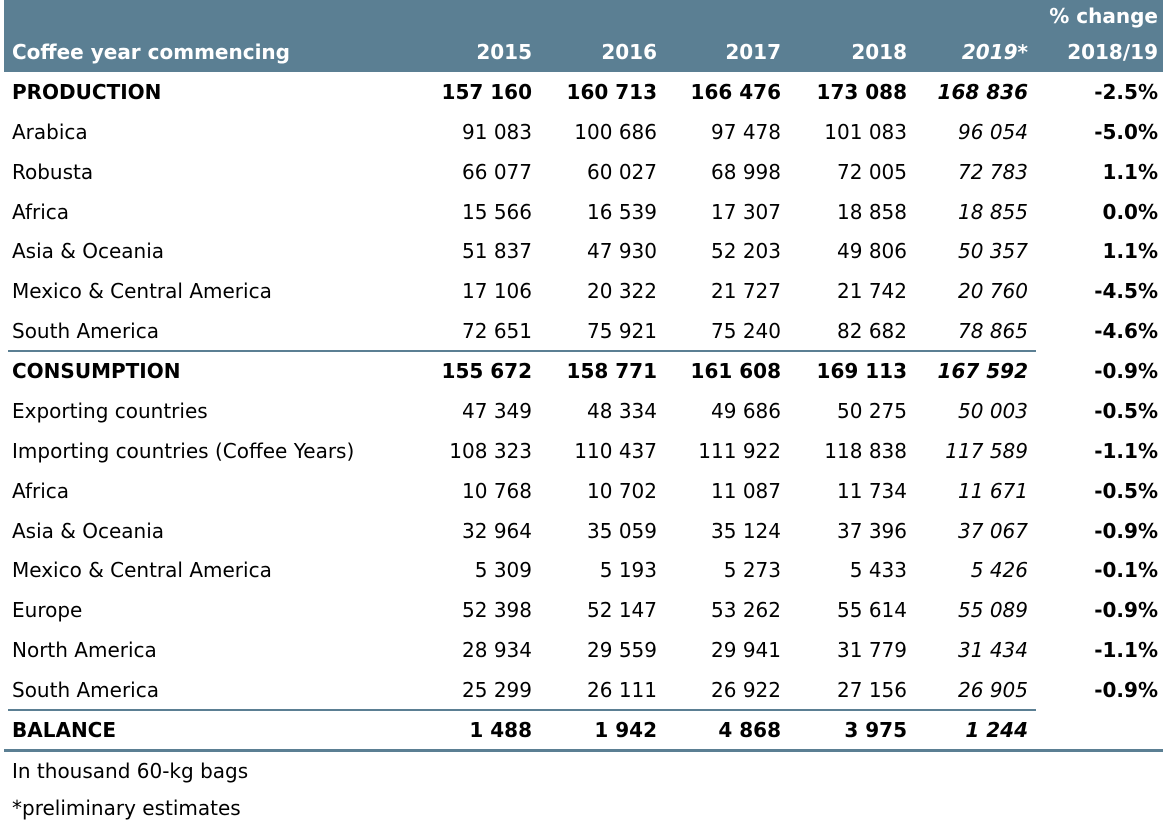  What do you see at coordinates (752, 570) in the screenshot?
I see `cell: 5 273` at bounding box center [752, 570].